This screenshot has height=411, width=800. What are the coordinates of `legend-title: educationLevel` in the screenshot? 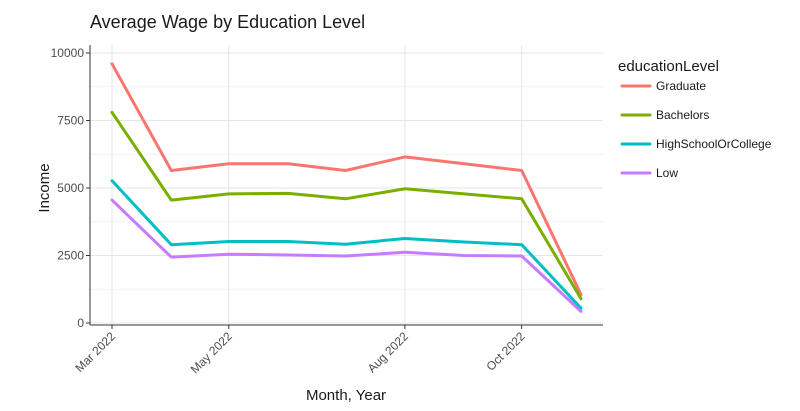 It's located at (668, 66).